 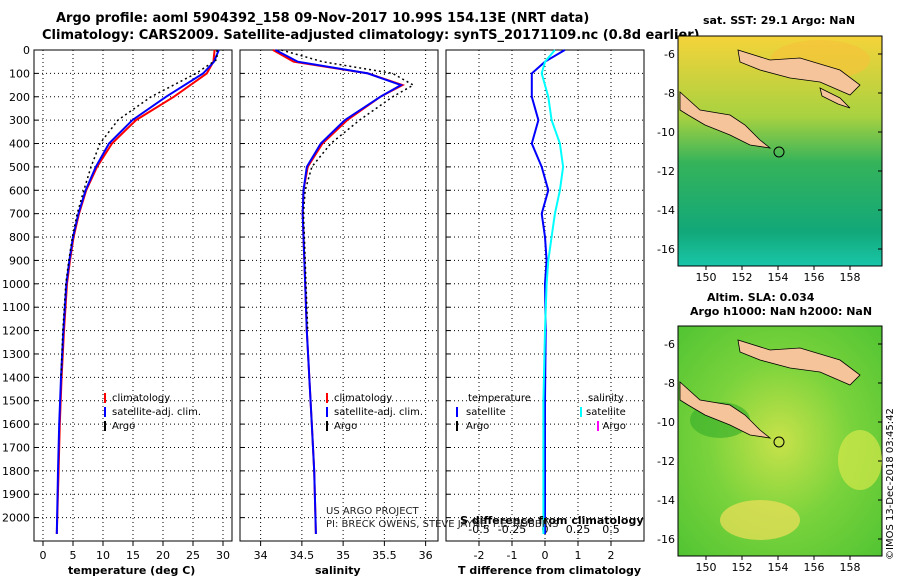 I want to click on y-tick-label: 1600, so click(x=16, y=424).